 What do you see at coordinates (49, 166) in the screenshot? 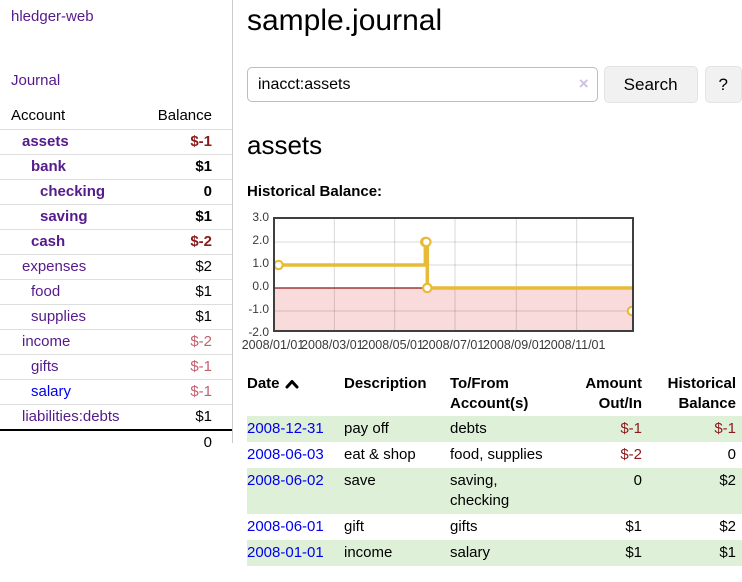
I see `account-link-bank: bank` at bounding box center [49, 166].